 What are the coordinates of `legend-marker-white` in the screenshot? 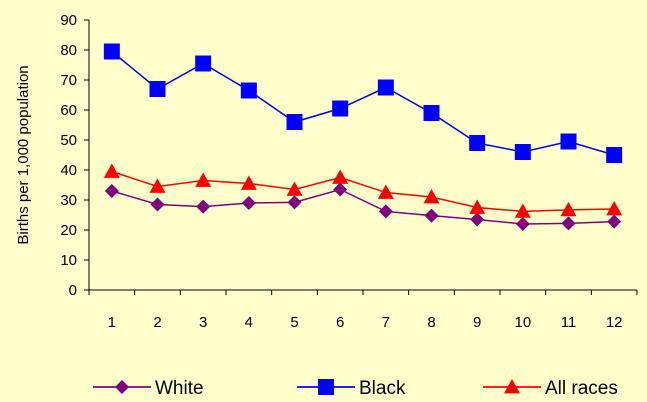 It's located at (122, 387).